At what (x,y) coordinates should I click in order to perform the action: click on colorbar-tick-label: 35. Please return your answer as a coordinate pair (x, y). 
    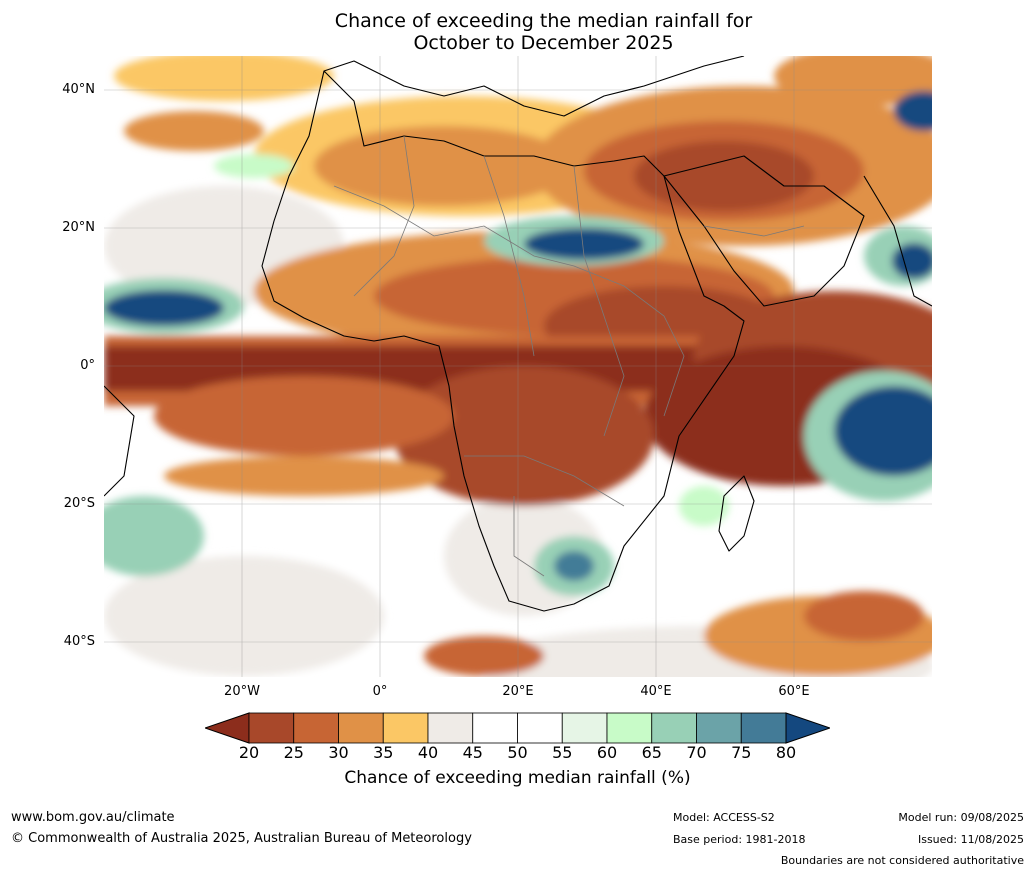
    Looking at the image, I should click on (383, 752).